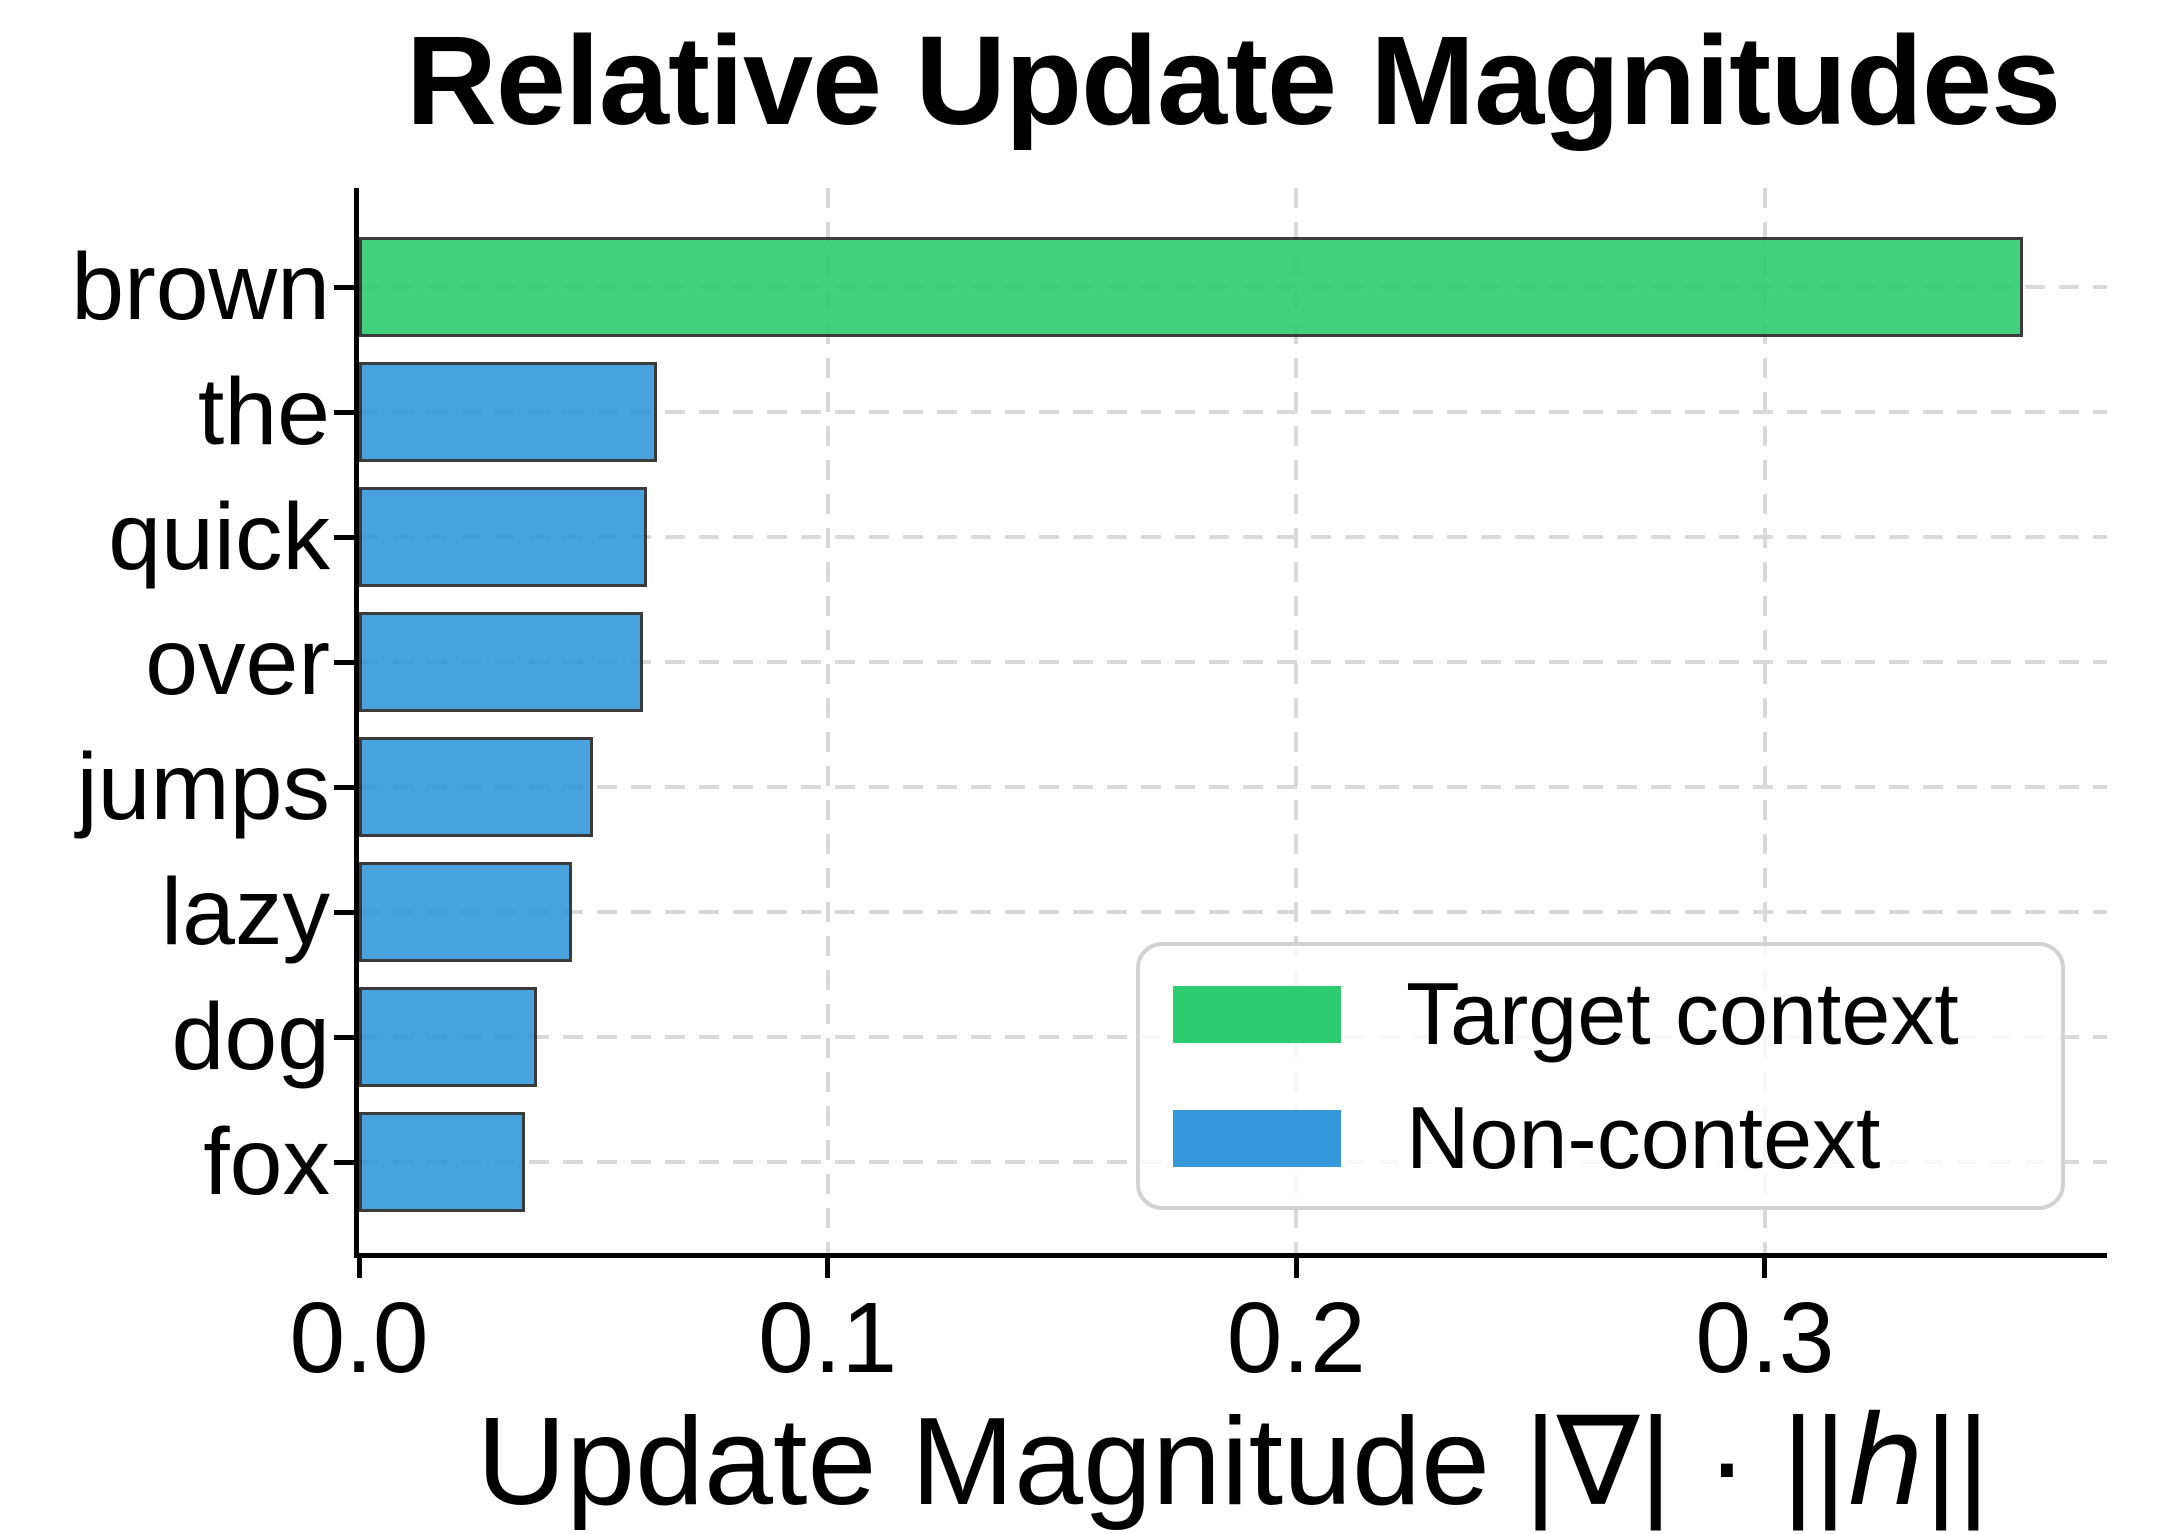  What do you see at coordinates (1233, 1462) in the screenshot?
I see `x-axis-label: Update Magnitude |∇| · ||ℎ||` at bounding box center [1233, 1462].